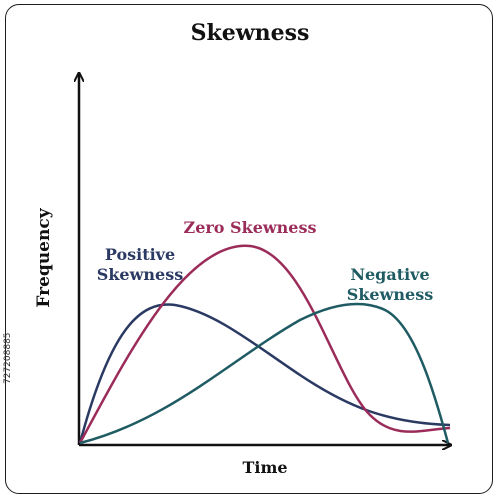  Describe the element at coordinates (140, 274) in the screenshot. I see `positive-skewness-label-line2: Skewness` at that location.